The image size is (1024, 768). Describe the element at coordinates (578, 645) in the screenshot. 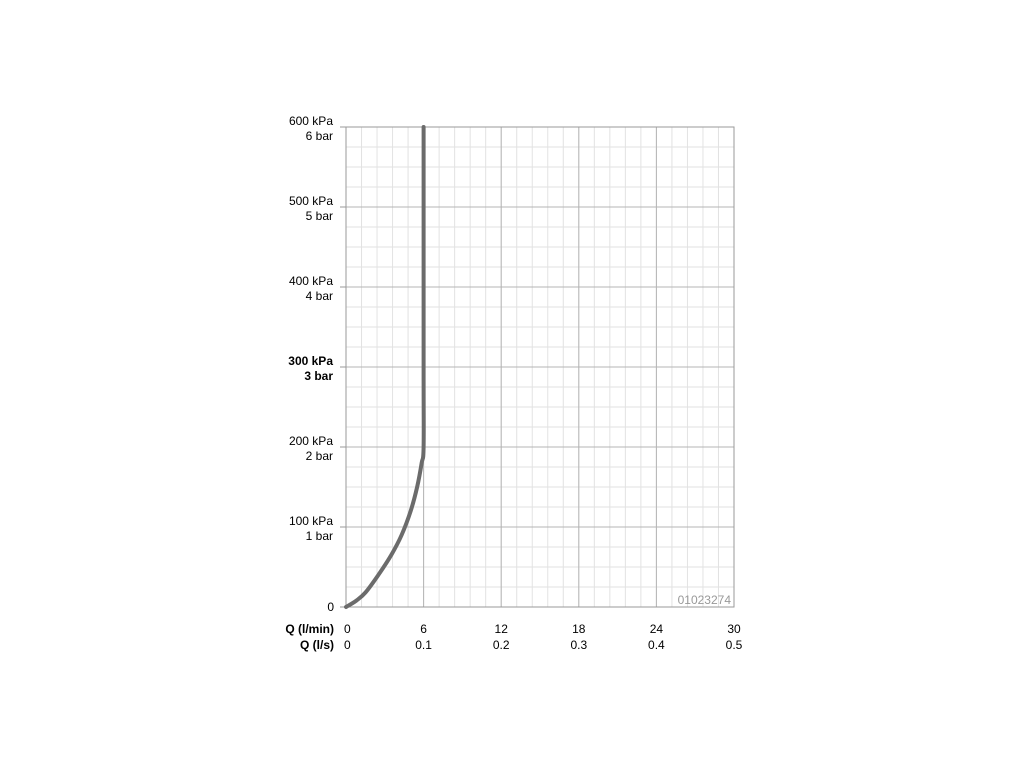

I see `x-tick-label: 0.3` at that location.